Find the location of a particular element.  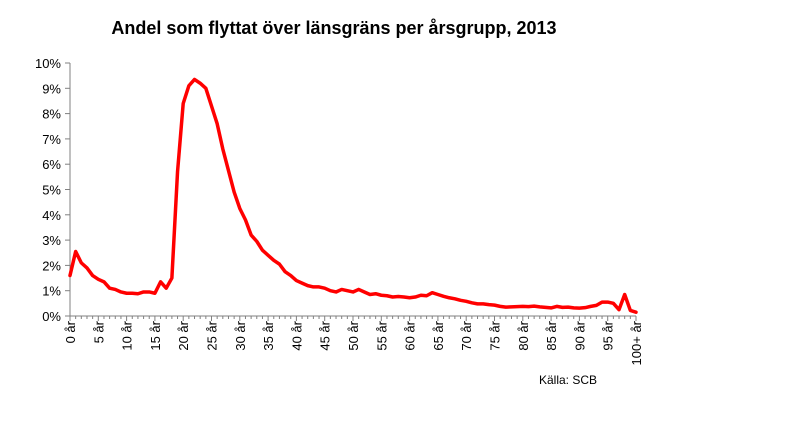

x-tick-label: 15 år is located at coordinates (155, 335).